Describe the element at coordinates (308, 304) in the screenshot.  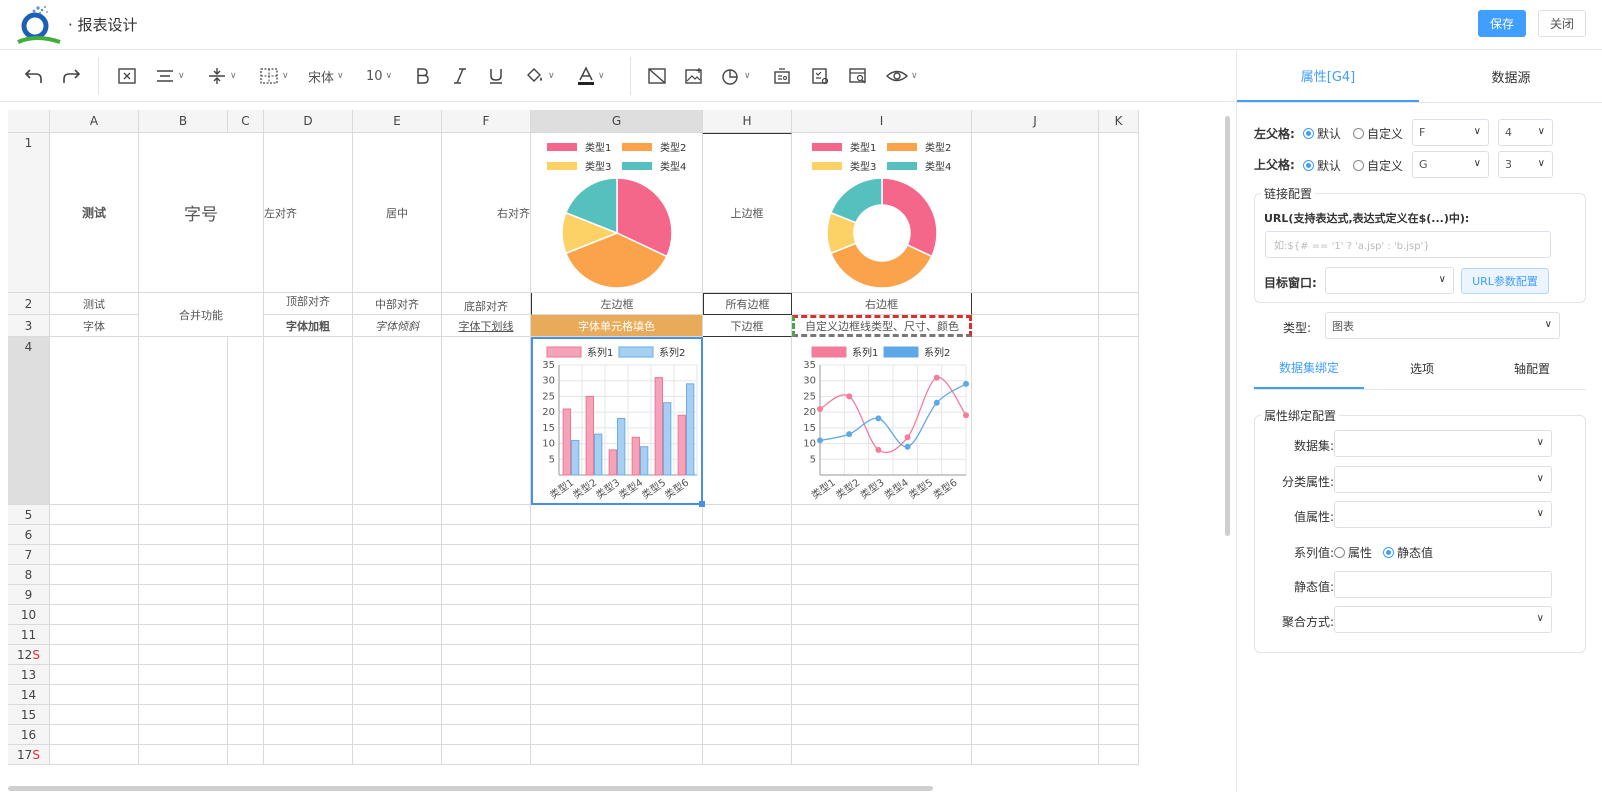
I see `cell-d2: 顶部对齐` at that location.